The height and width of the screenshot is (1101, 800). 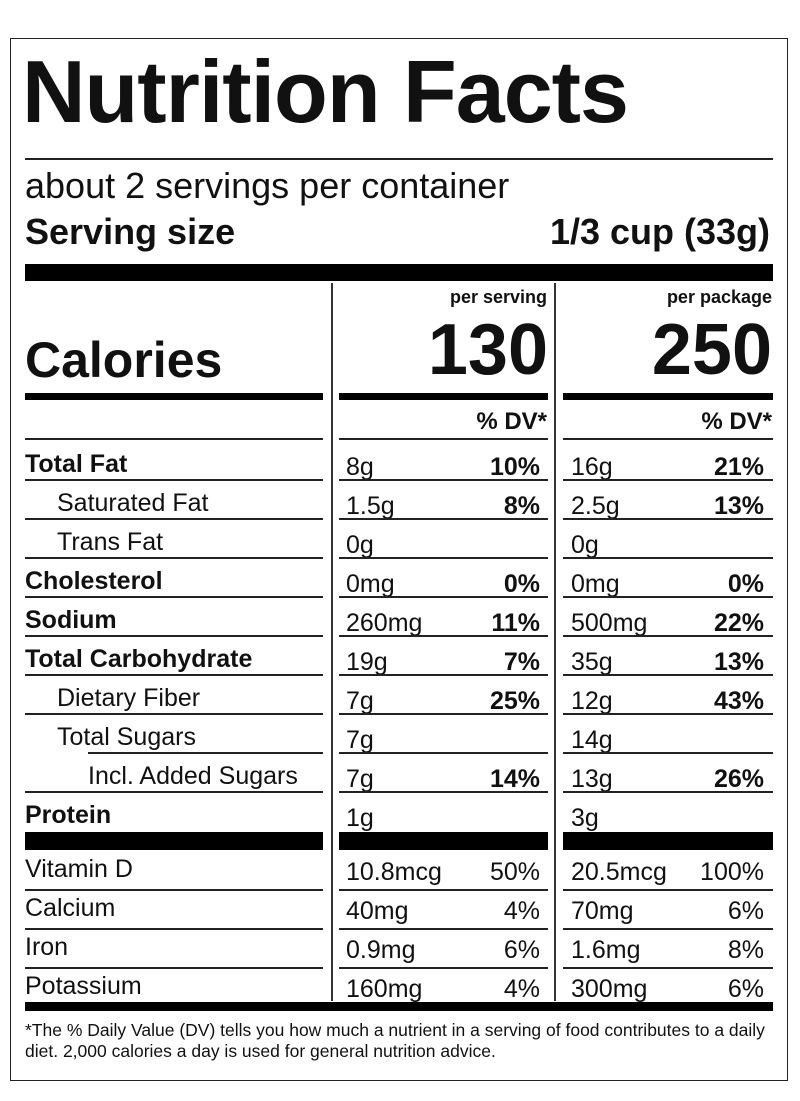 What do you see at coordinates (606, 950) in the screenshot?
I see `vitamin-package-amount: 1.6mg` at bounding box center [606, 950].